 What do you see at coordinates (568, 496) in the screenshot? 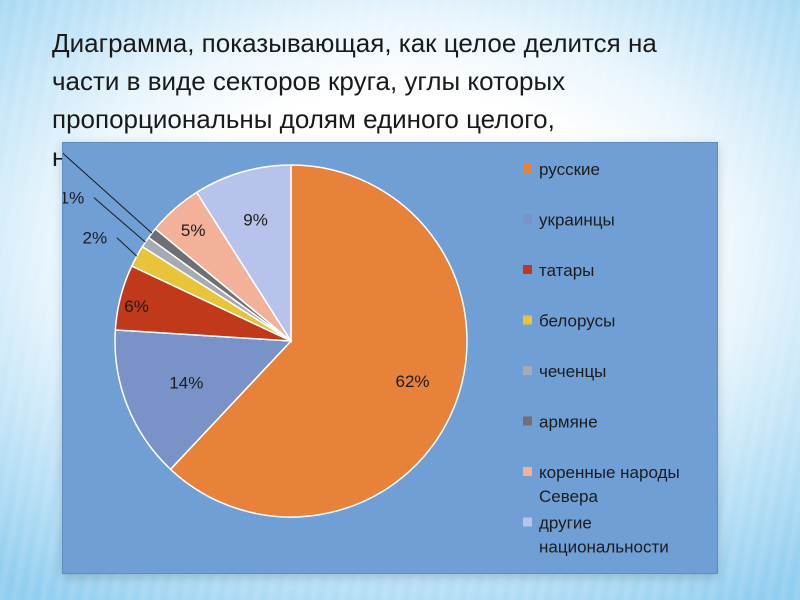
I see `legend-label: Севера` at bounding box center [568, 496].